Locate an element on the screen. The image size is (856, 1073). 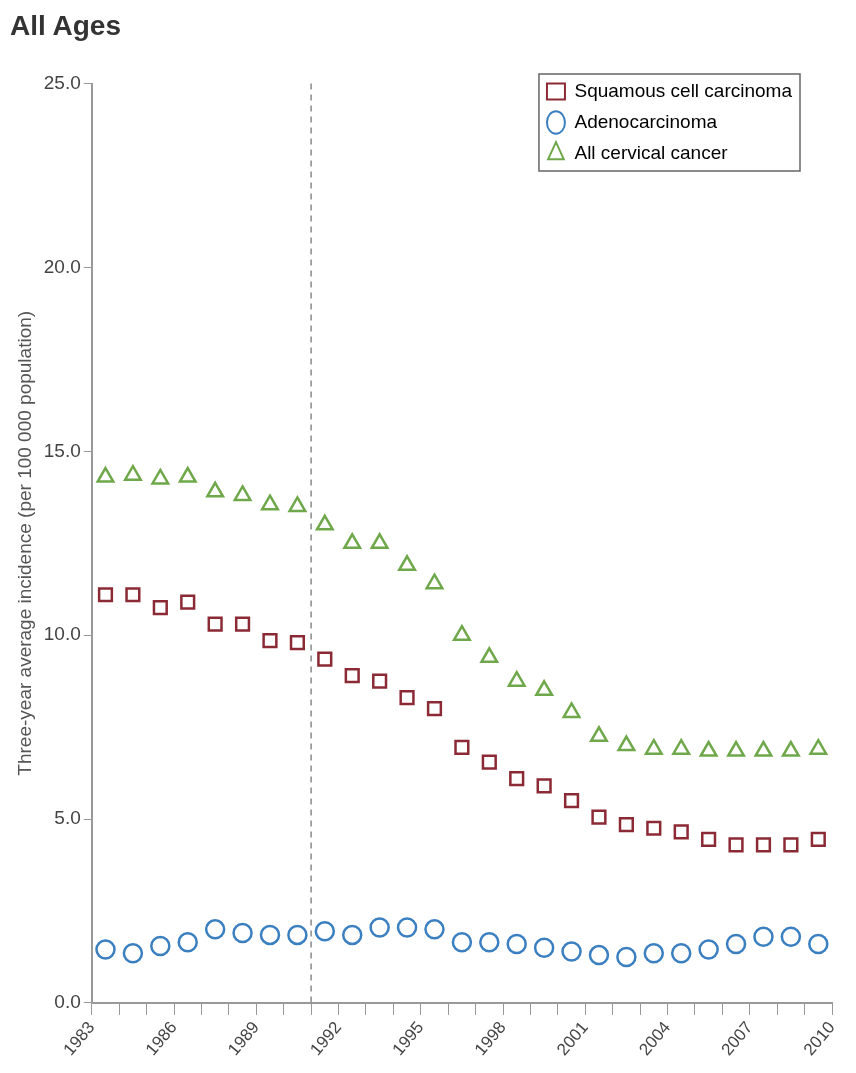
legend-label: Adenocarcinoma is located at coordinates (646, 121).